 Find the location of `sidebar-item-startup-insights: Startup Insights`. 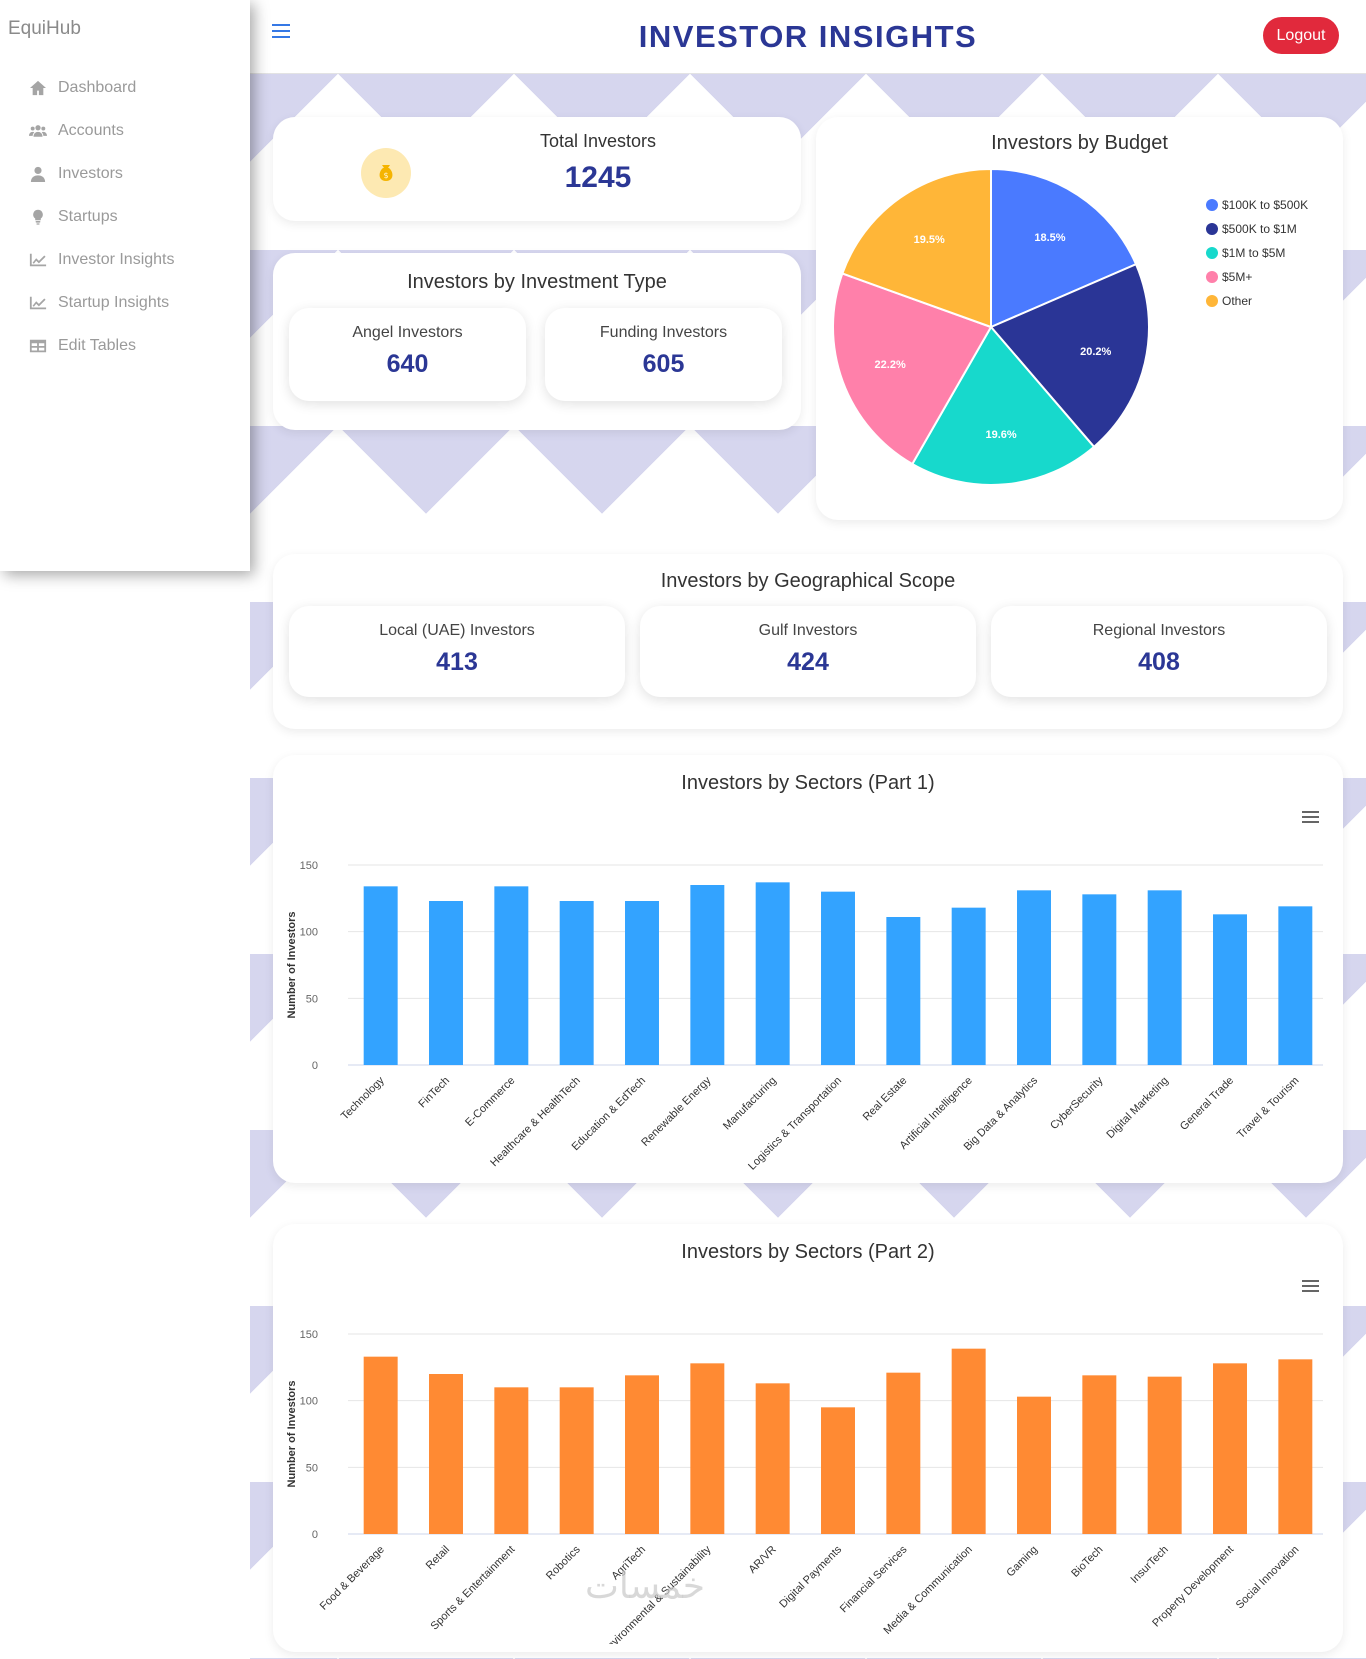

sidebar-item-startup-insights: Startup Insights is located at coordinates (125, 302).